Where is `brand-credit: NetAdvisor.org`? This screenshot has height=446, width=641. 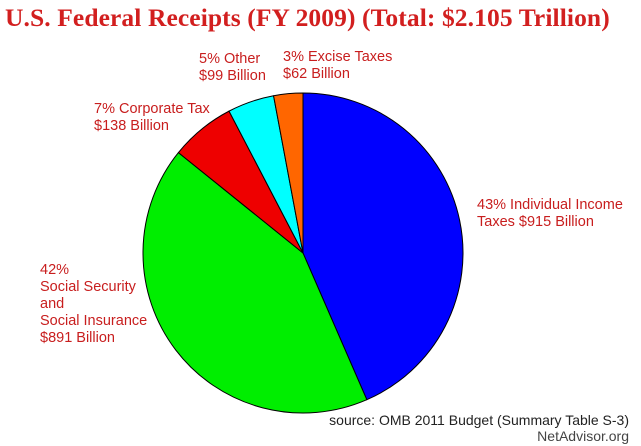
brand-credit: NetAdvisor.org is located at coordinates (583, 436).